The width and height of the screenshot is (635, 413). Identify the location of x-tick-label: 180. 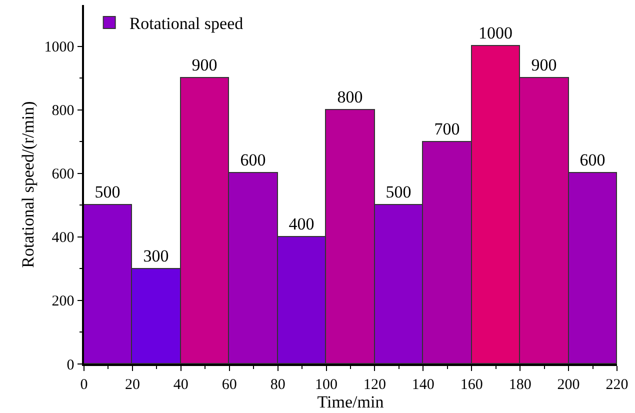
(520, 384).